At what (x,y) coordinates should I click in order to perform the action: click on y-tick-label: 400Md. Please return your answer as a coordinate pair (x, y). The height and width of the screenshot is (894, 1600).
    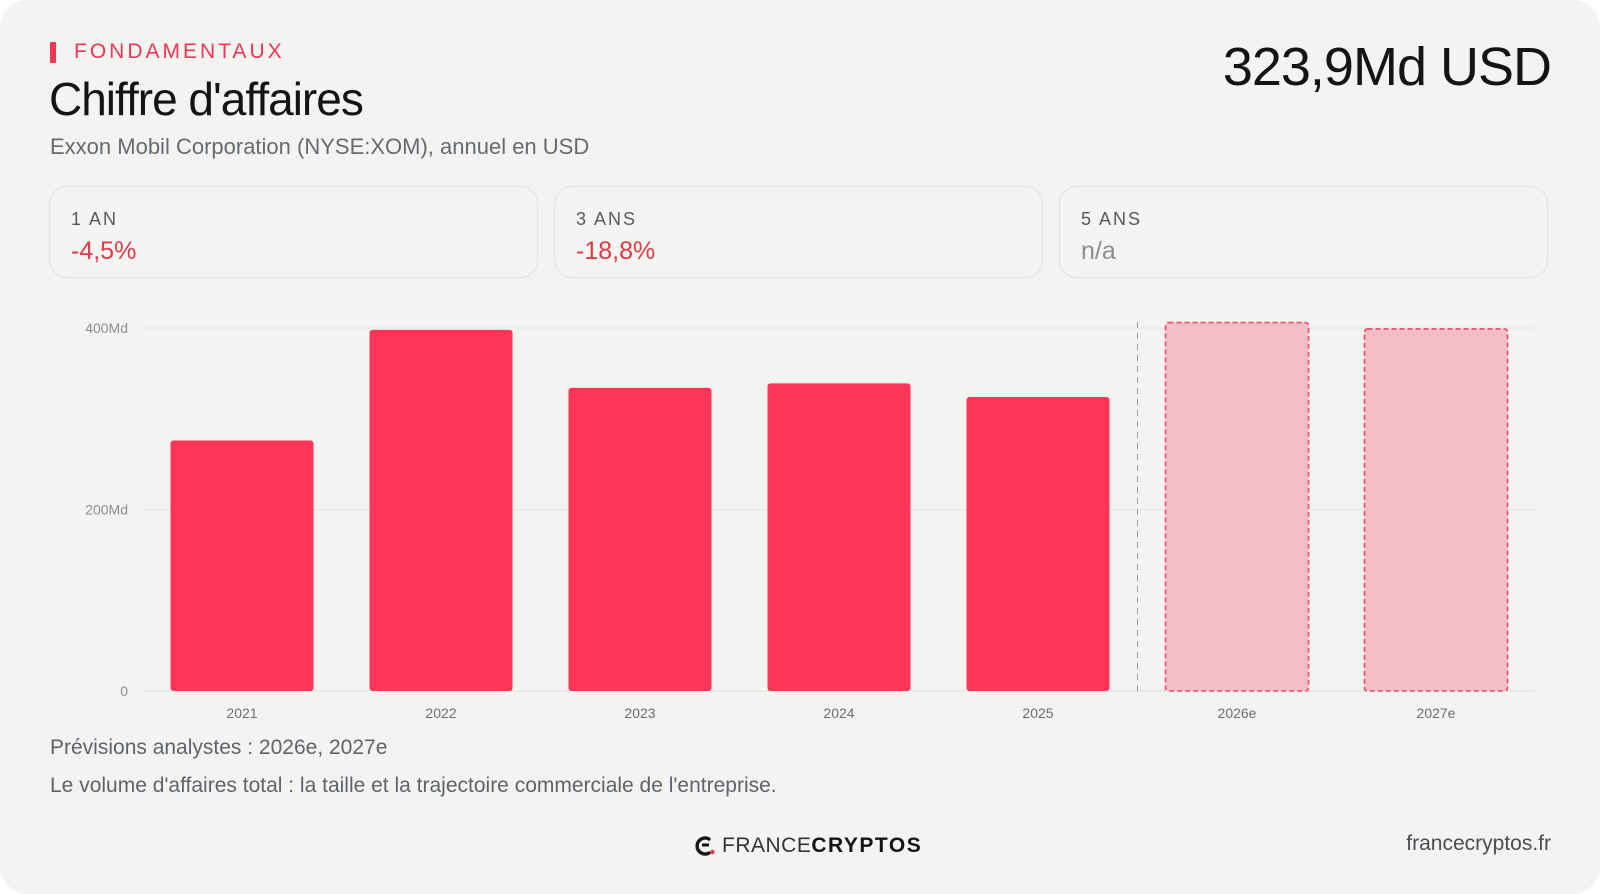
    Looking at the image, I should click on (106, 328).